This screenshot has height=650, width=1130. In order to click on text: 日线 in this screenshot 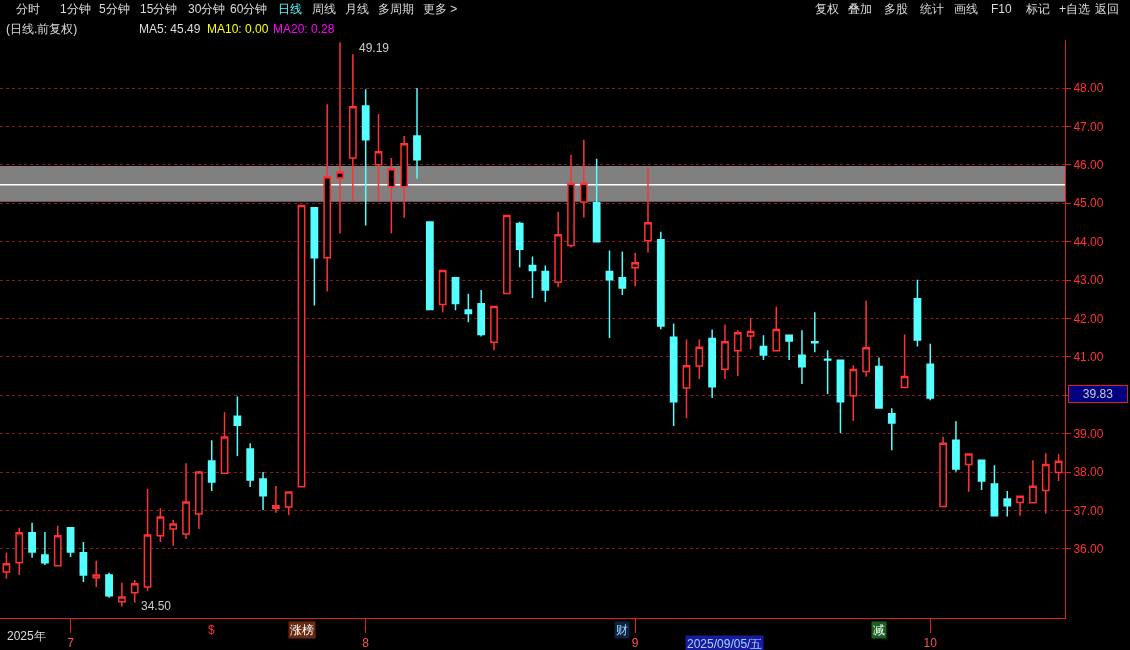, I will do `click(290, 9)`.